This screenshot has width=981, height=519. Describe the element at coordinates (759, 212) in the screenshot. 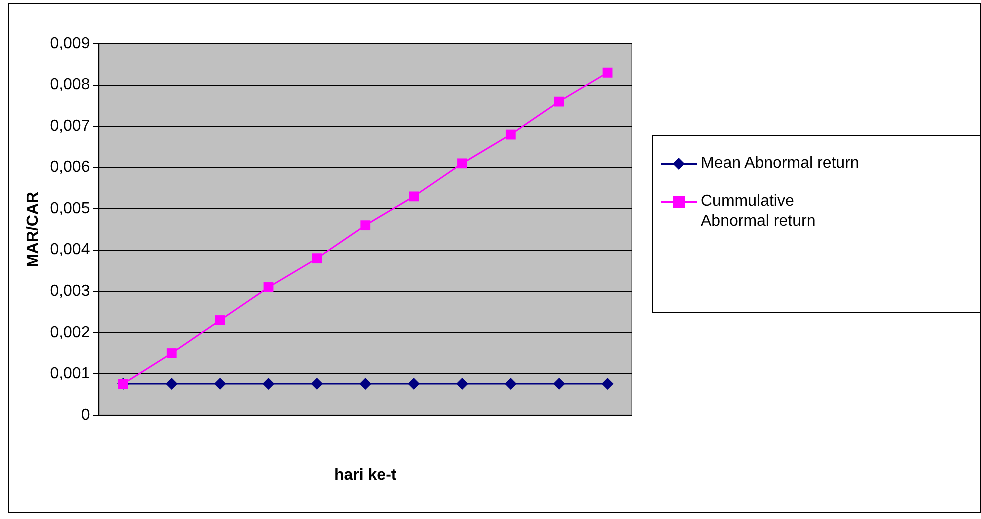

I see `legend-label: Cummulative Abnormal return` at that location.